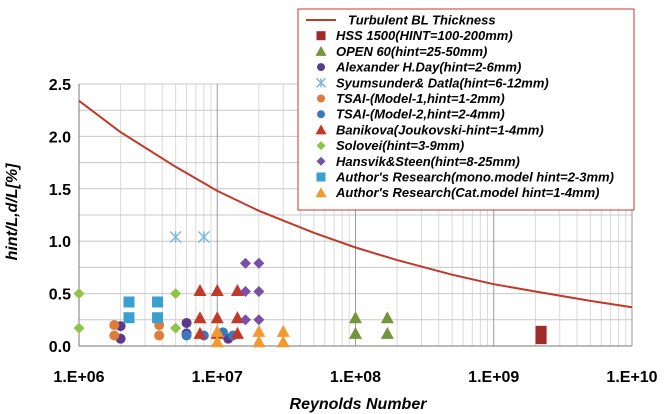 This screenshot has height=414, width=667. Describe the element at coordinates (422, 20) in the screenshot. I see `legend-label: Turbulent BL Thickness` at that location.